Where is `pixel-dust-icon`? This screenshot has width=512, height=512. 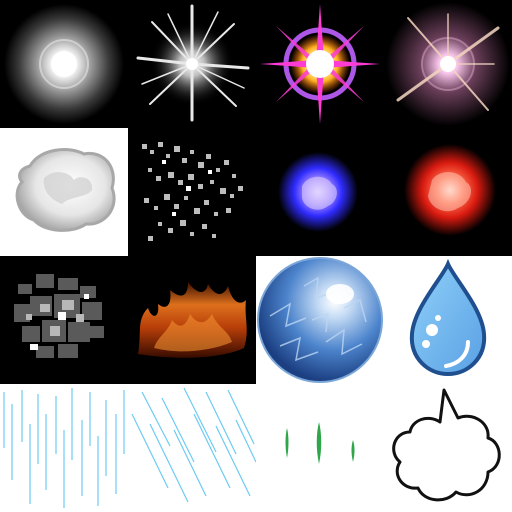
pixel-dust-icon is located at coordinates (192, 192).